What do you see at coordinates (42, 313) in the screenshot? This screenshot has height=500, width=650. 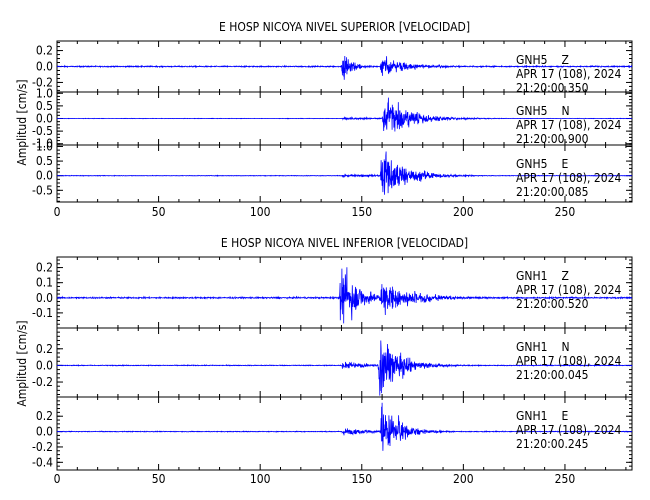 I see `y-tick-label: -0.1` at bounding box center [42, 313].